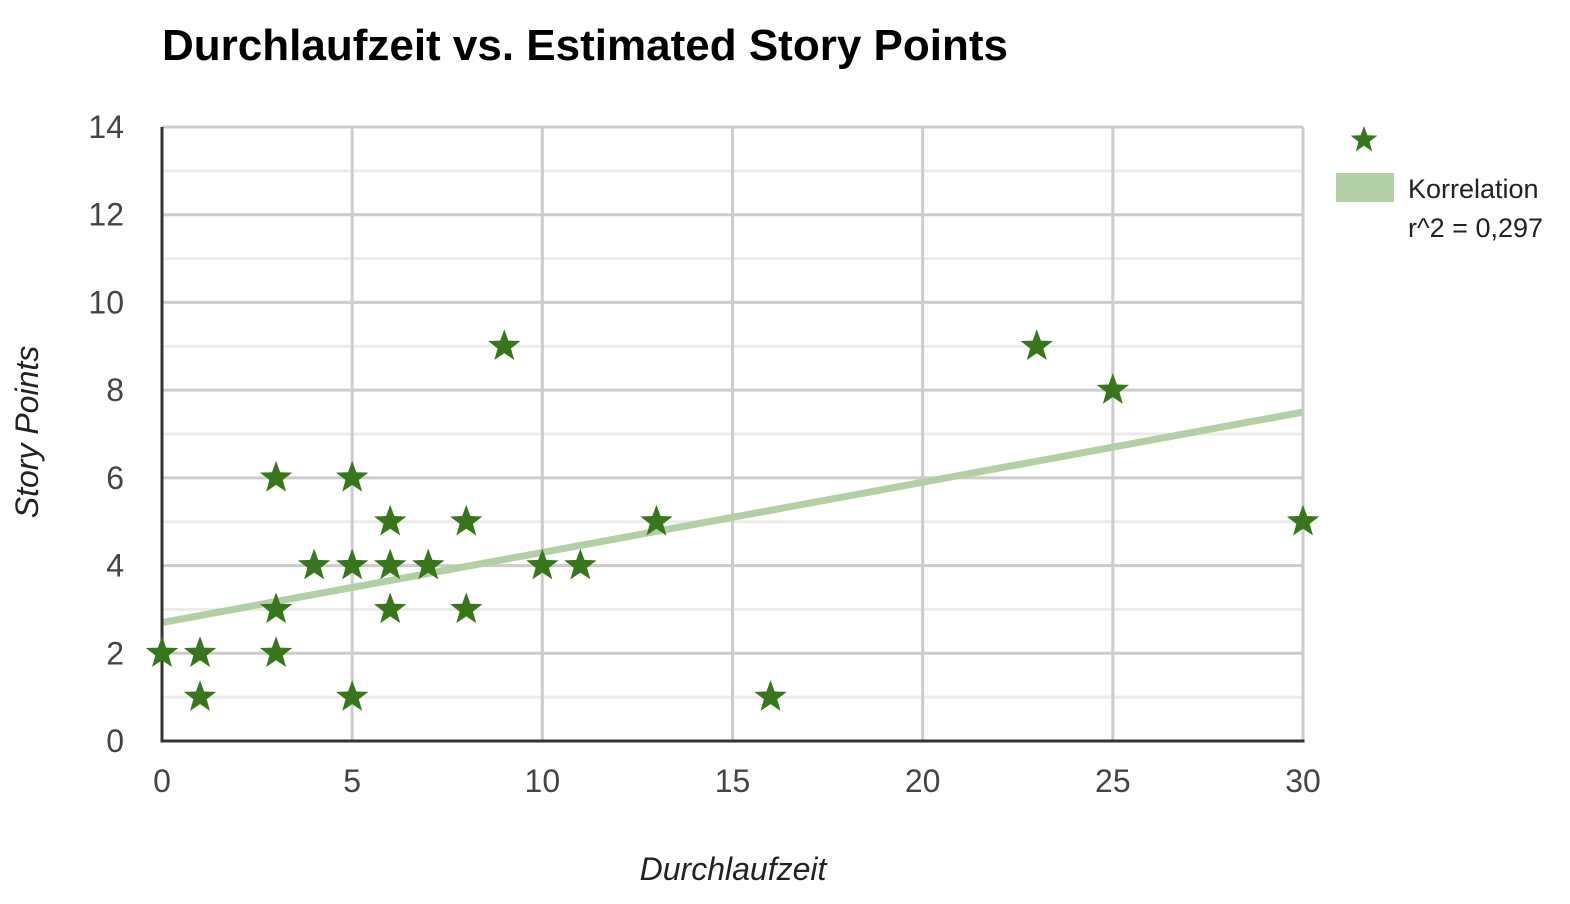  I want to click on y-axis-title: Story Points, so click(27, 432).